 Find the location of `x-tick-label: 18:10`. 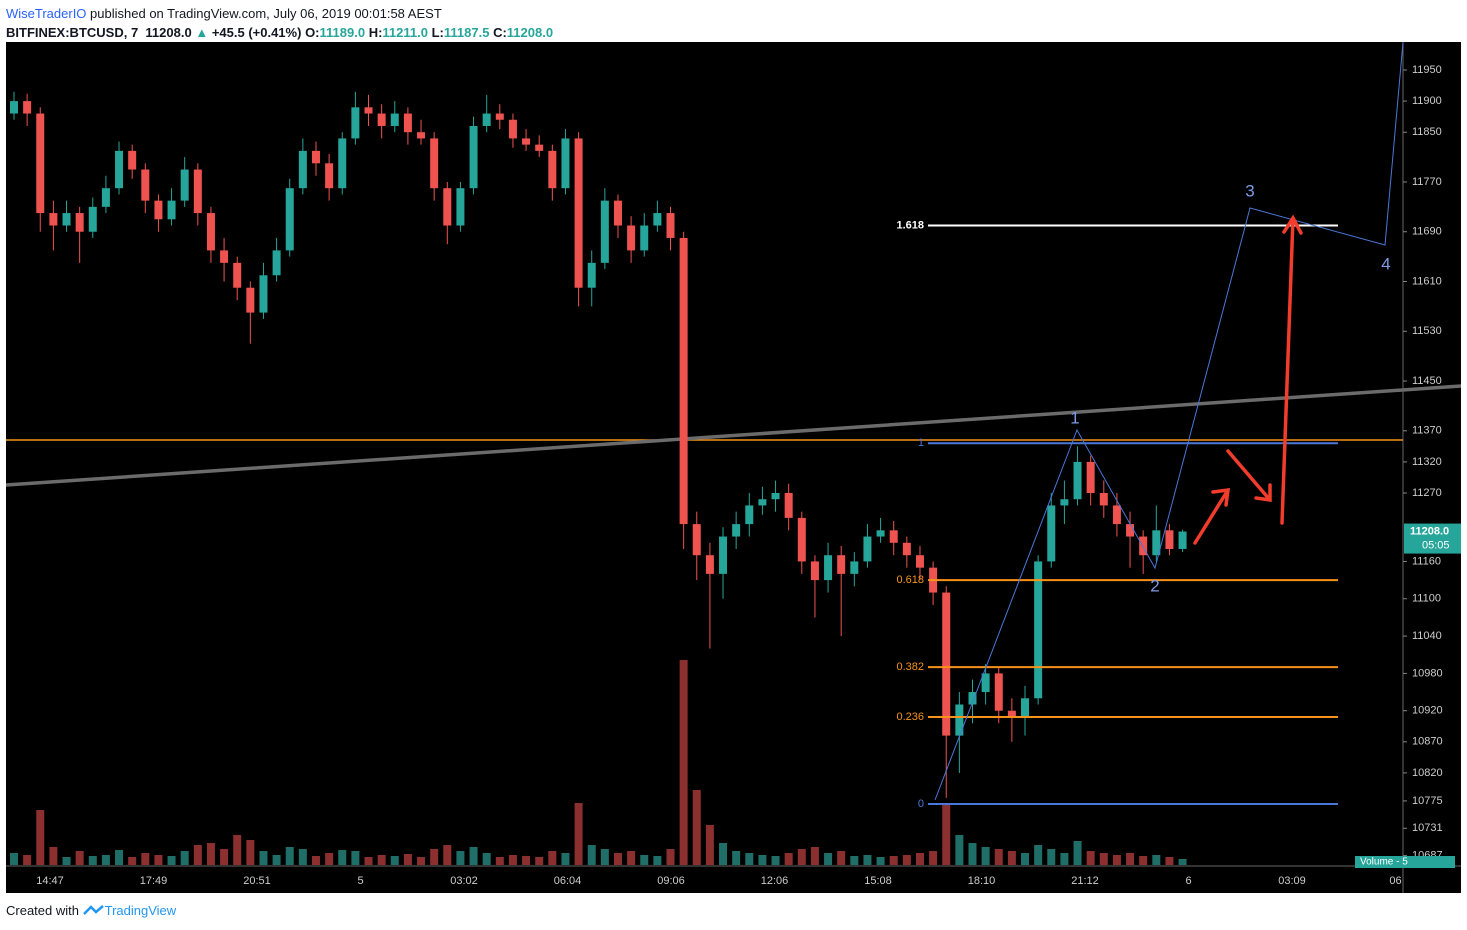

x-tick-label: 18:10 is located at coordinates (982, 881).